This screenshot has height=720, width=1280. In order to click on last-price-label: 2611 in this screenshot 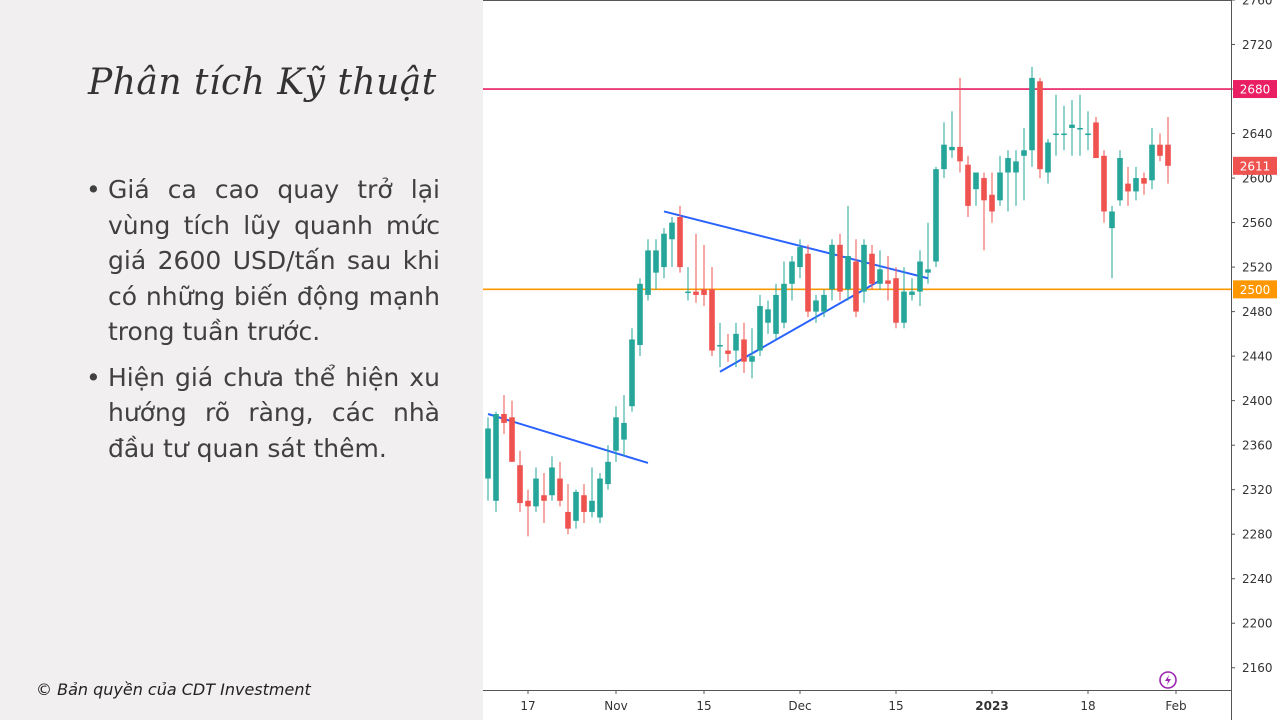, I will do `click(1255, 166)`.